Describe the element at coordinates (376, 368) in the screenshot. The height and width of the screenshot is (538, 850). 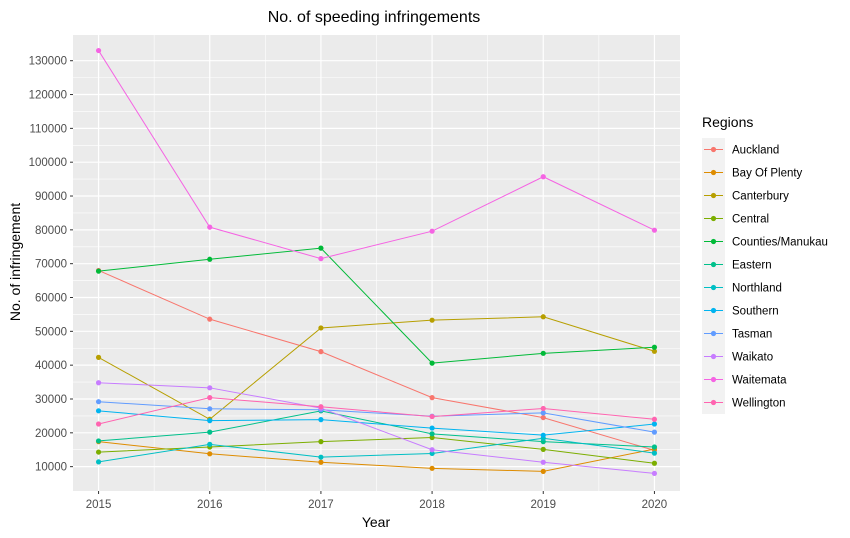
I see `series-line-canterbury` at that location.